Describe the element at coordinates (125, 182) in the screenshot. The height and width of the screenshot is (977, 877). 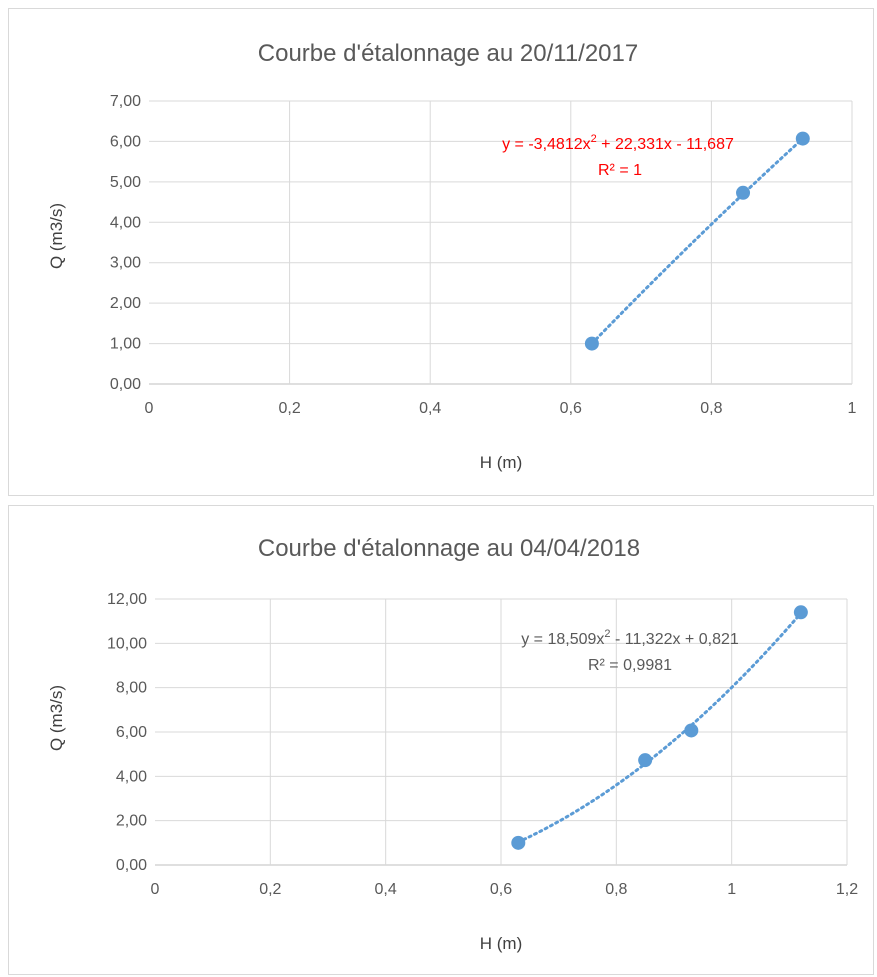
I see `y-tick-label: 5,00` at that location.